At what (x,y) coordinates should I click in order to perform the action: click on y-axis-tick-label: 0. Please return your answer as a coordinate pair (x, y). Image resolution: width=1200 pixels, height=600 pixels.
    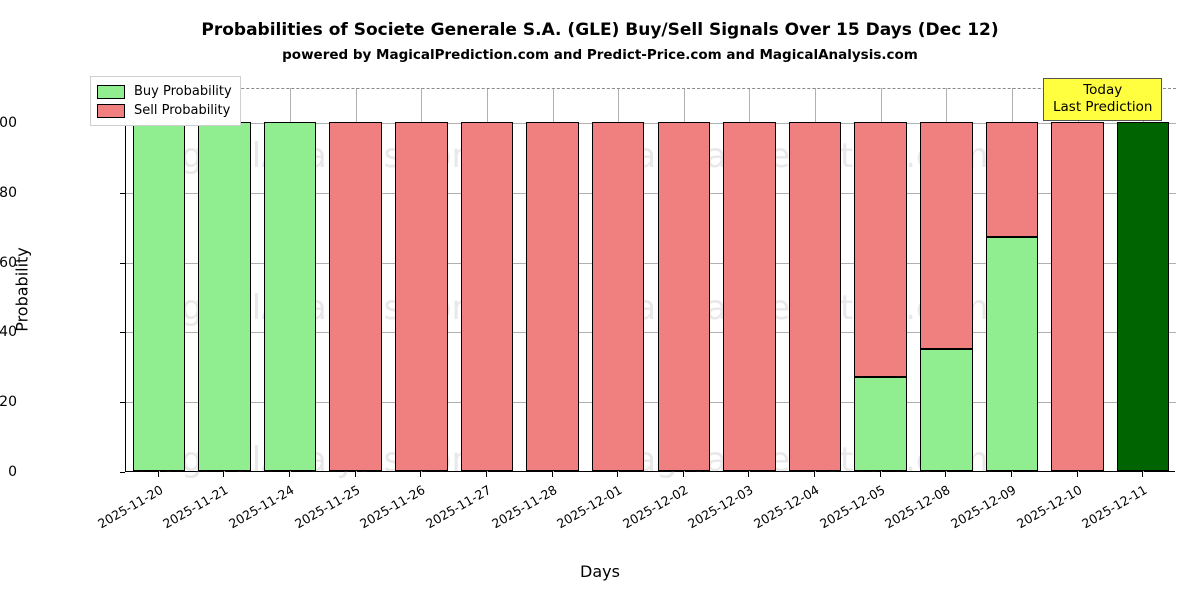
    Looking at the image, I should click on (12, 472).